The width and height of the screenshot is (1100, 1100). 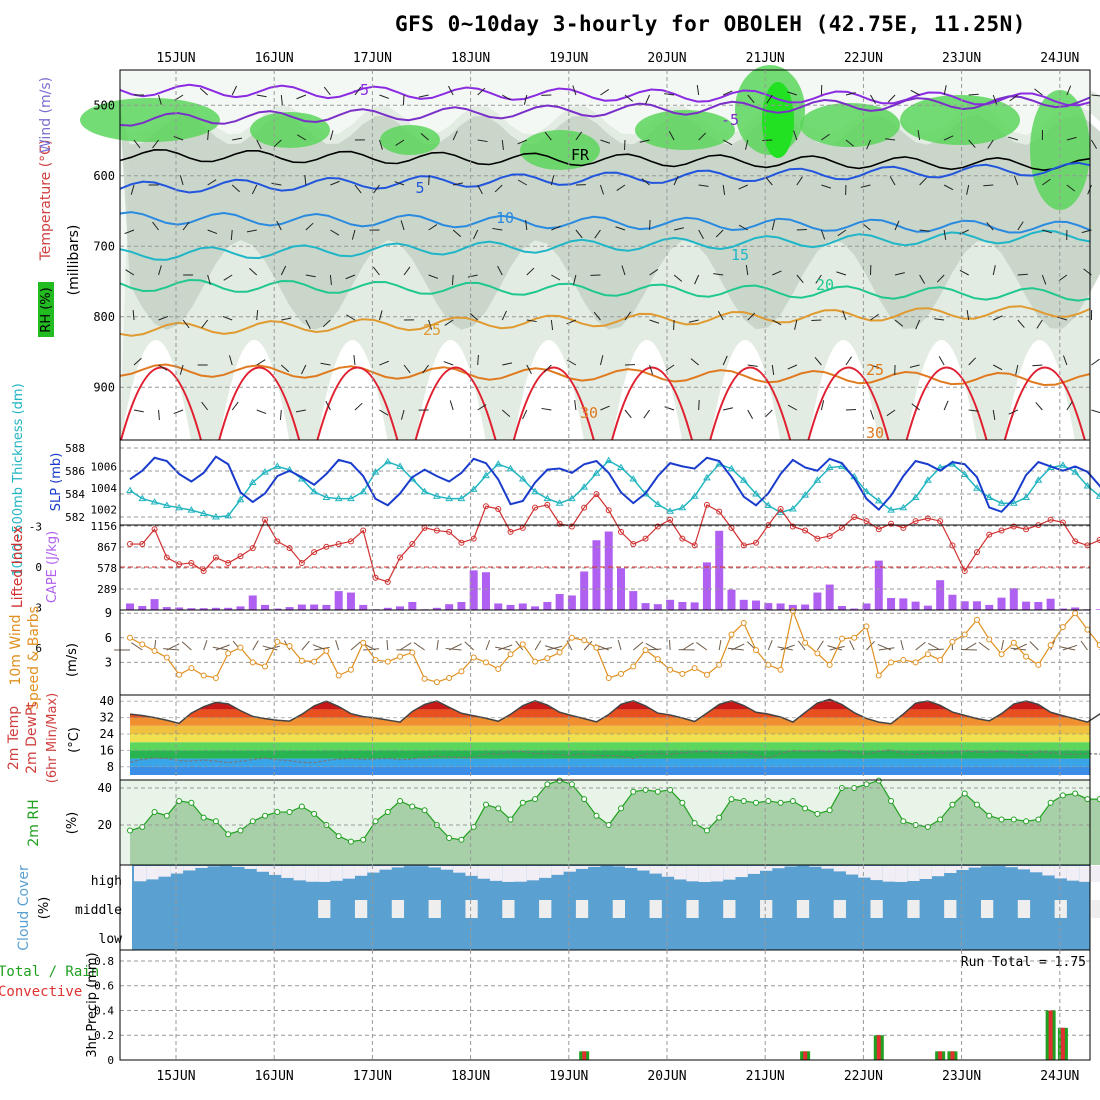 What do you see at coordinates (470, 1076) in the screenshot?
I see `date-label-bottom: 18JUN` at bounding box center [470, 1076].